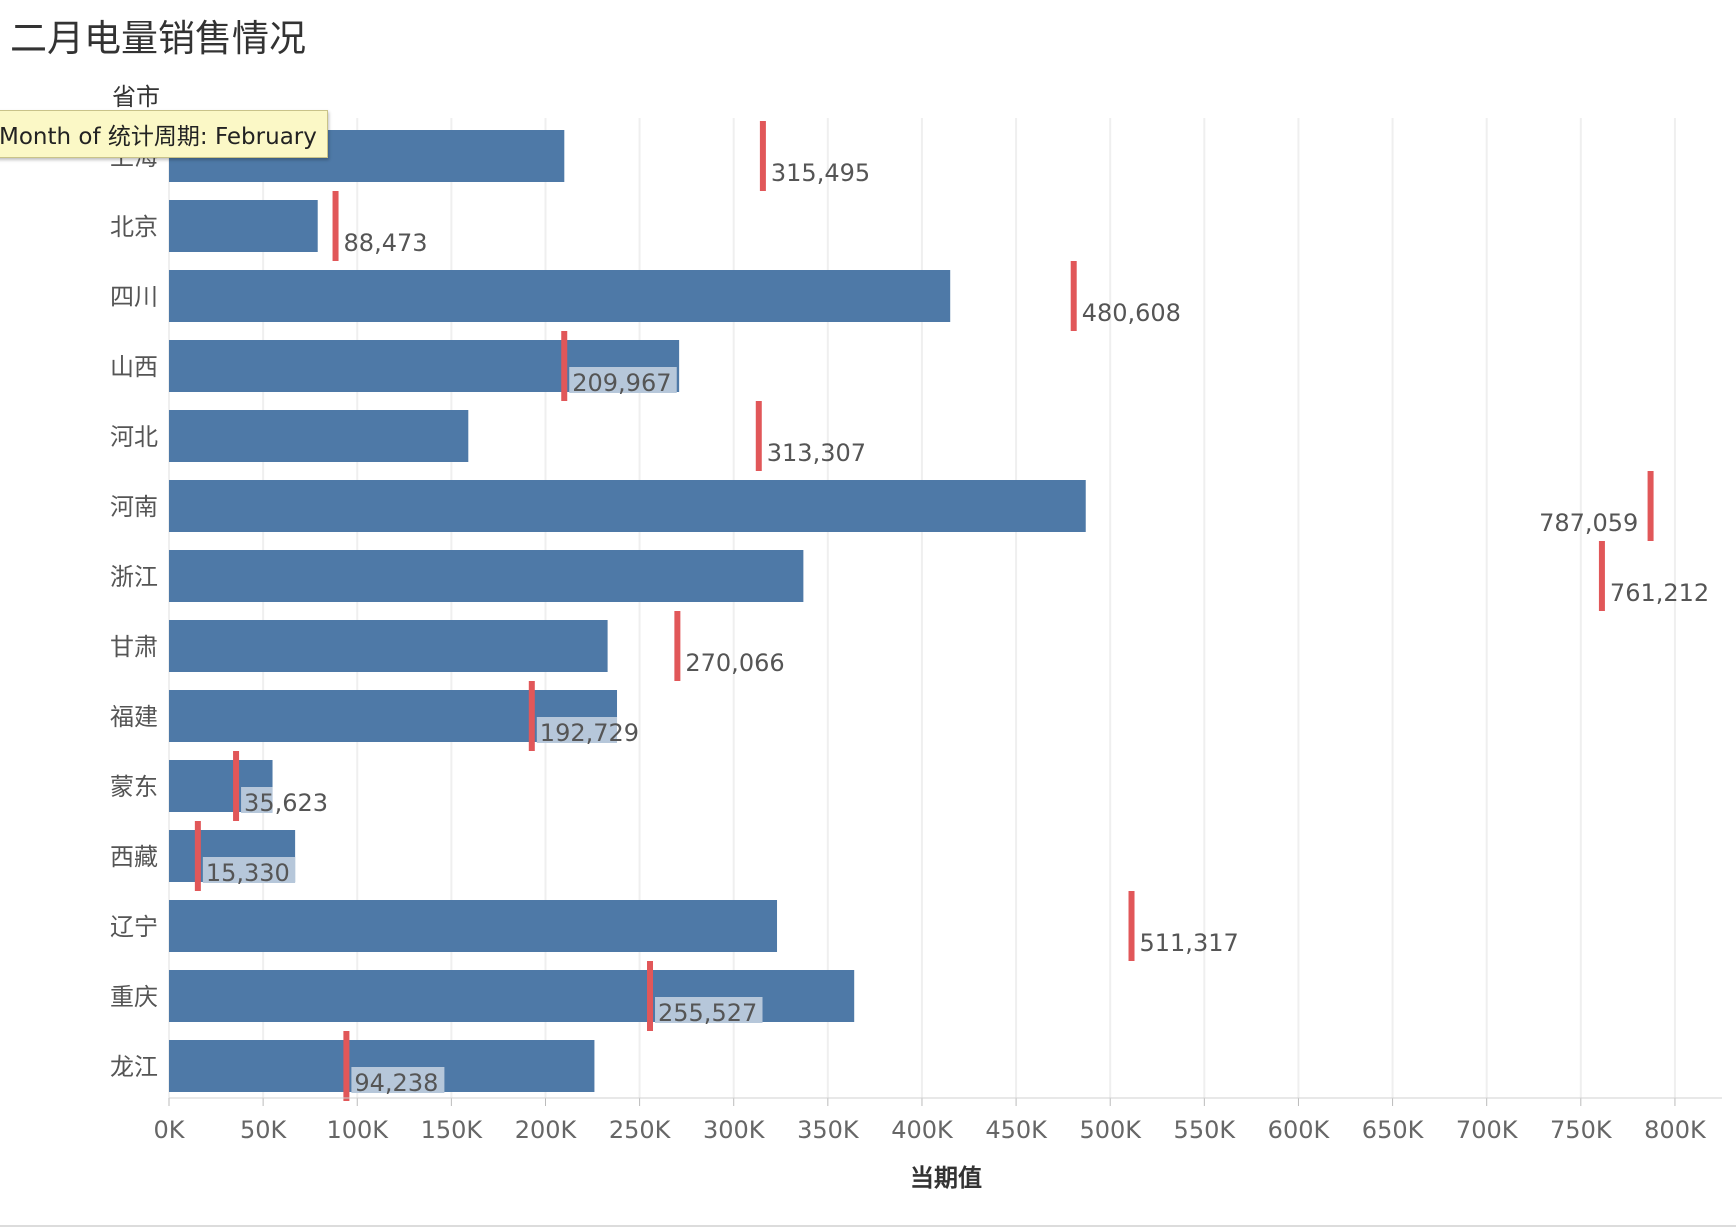 The image size is (1736, 1230). Describe the element at coordinates (1393, 1130) in the screenshot. I see `x-tick-label: 650K` at that location.